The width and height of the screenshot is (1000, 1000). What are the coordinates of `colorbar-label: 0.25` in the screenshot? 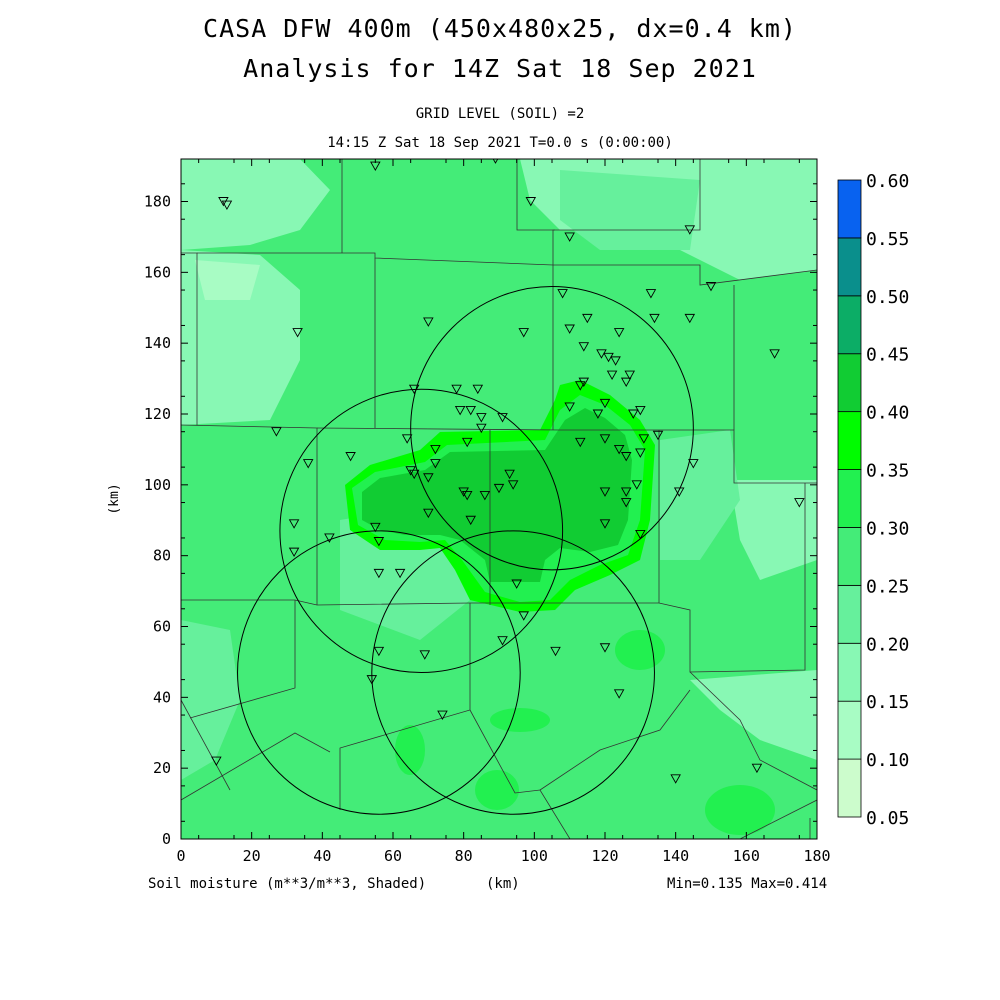 It's located at (887, 586).